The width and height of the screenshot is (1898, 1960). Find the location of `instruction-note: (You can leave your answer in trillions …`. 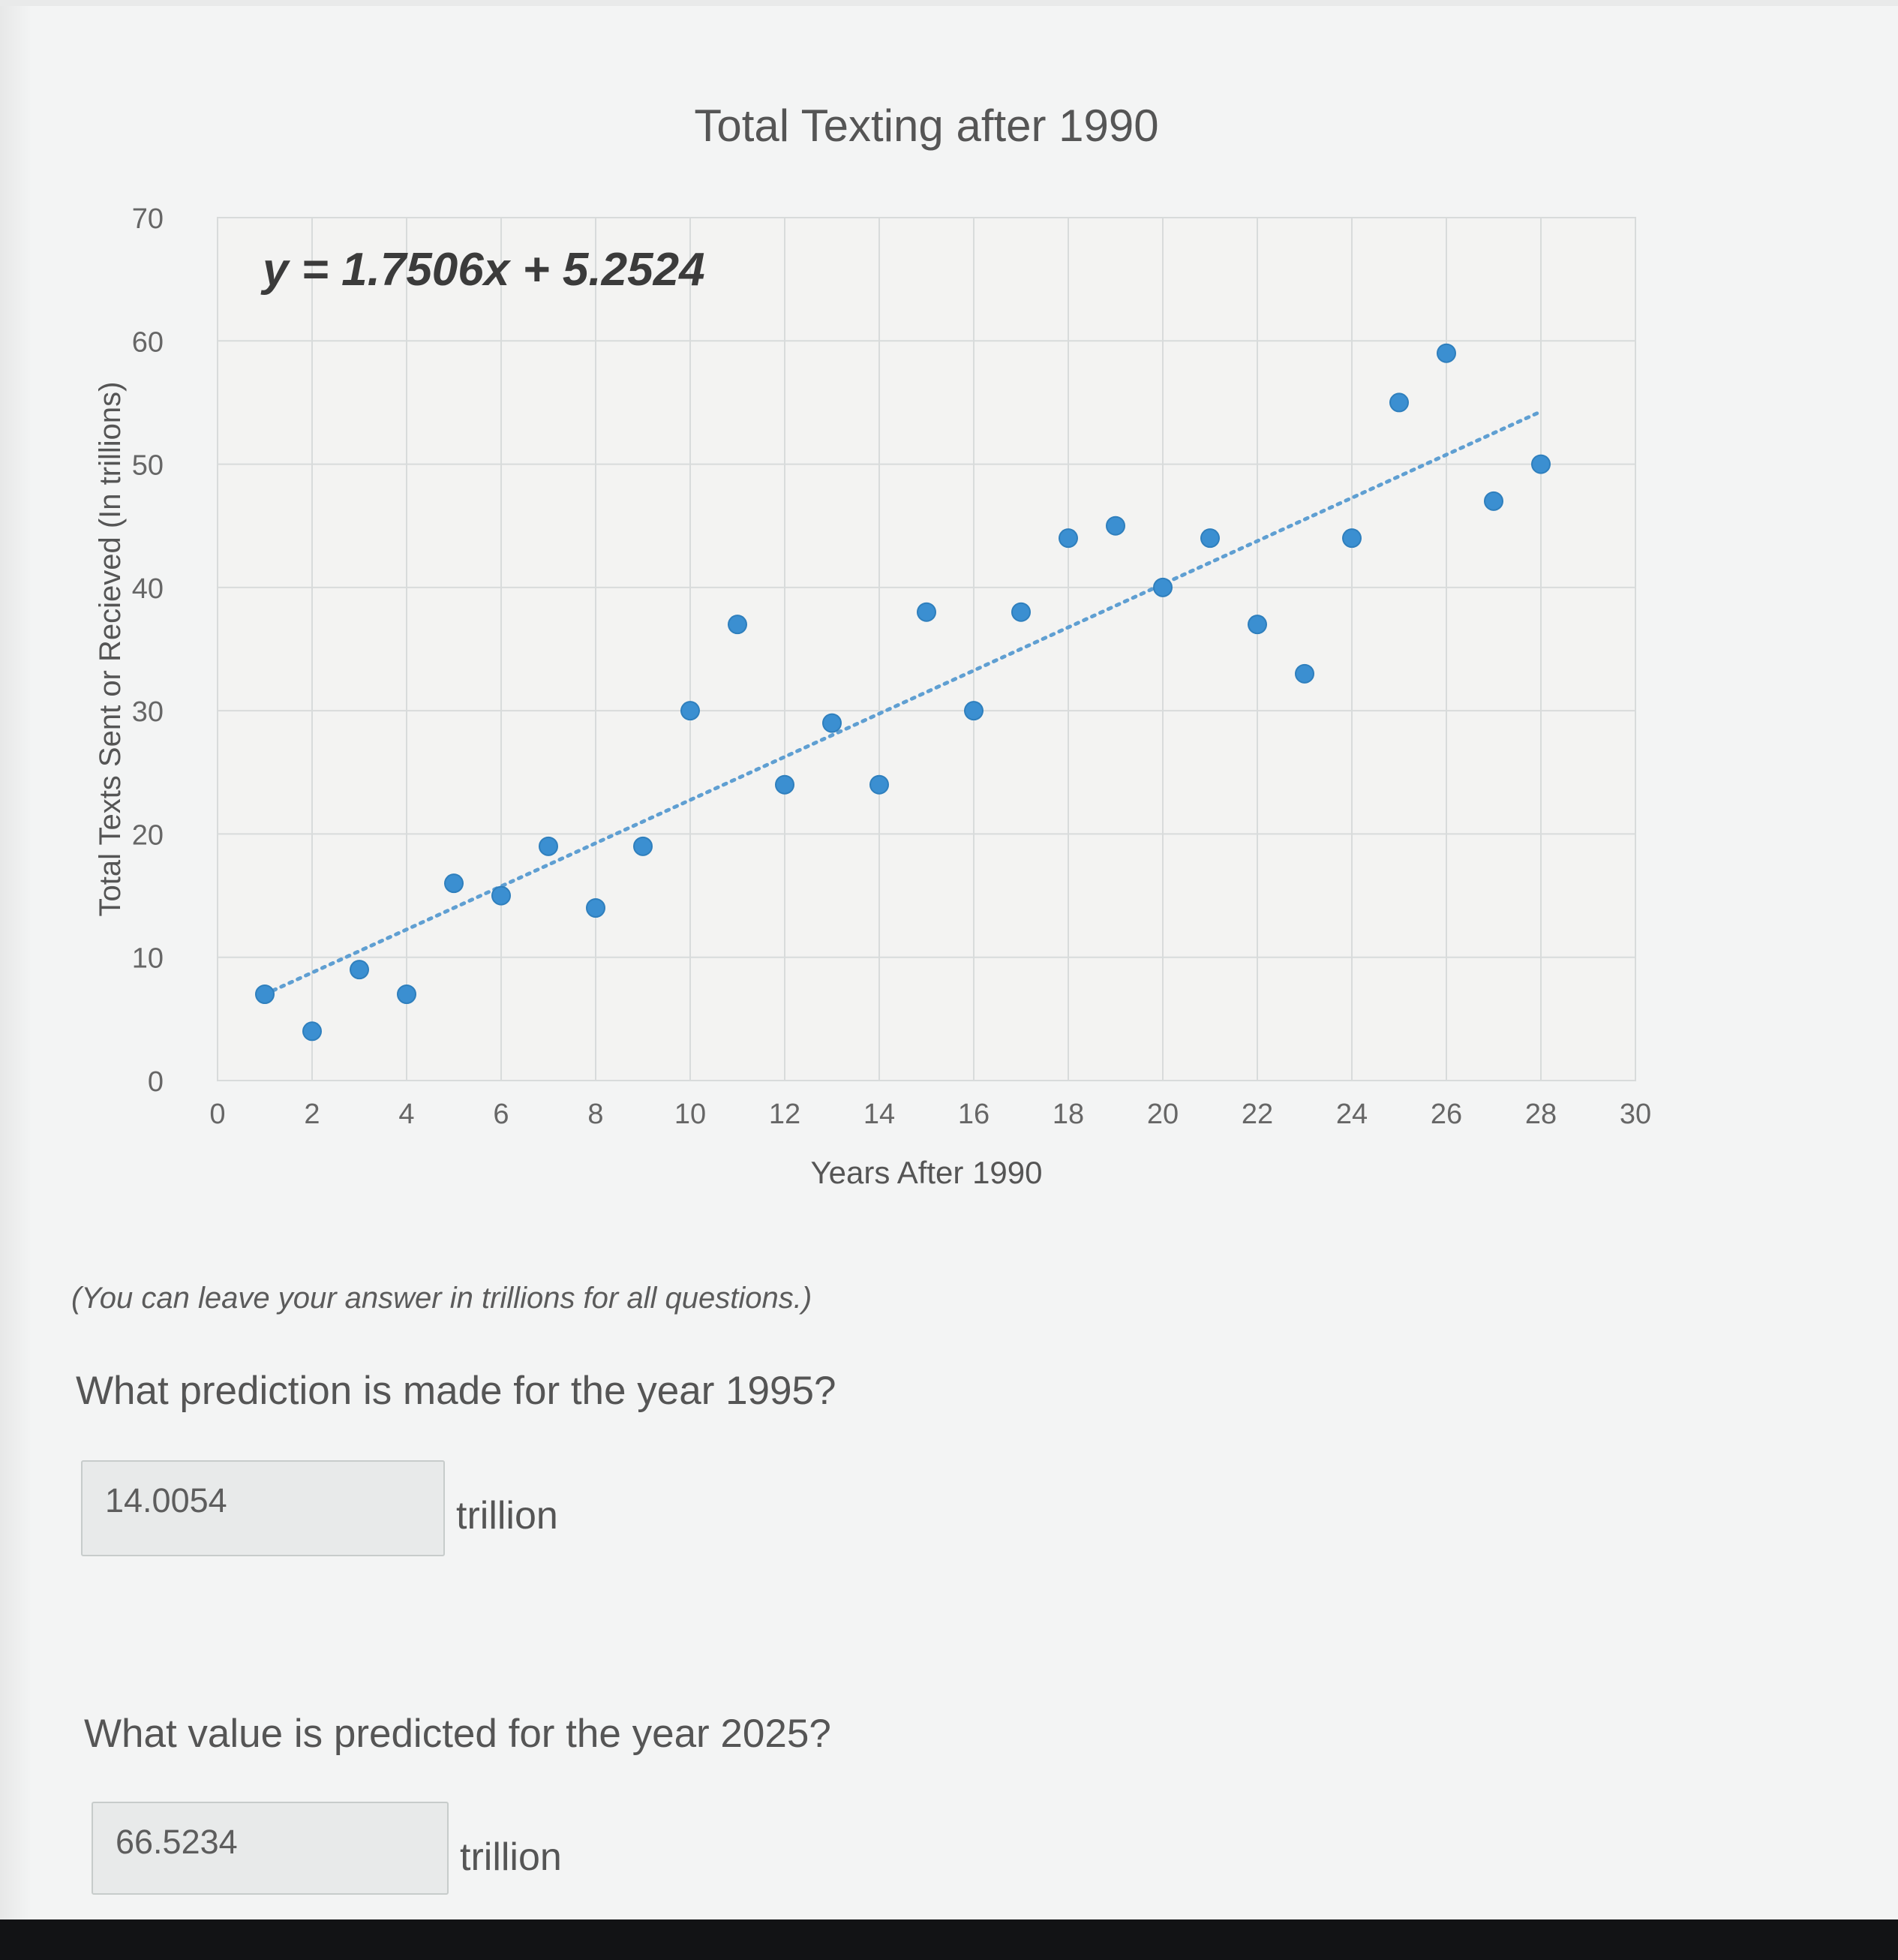

instruction-note: (You can leave your answer in trillions … is located at coordinates (441, 1298).